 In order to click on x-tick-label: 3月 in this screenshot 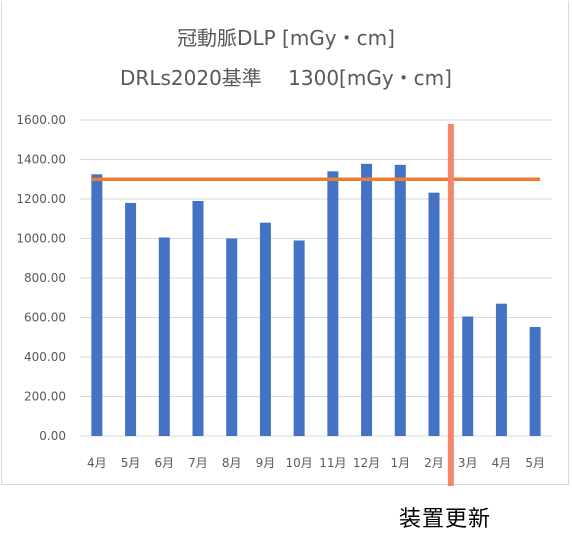, I will do `click(468, 463)`.